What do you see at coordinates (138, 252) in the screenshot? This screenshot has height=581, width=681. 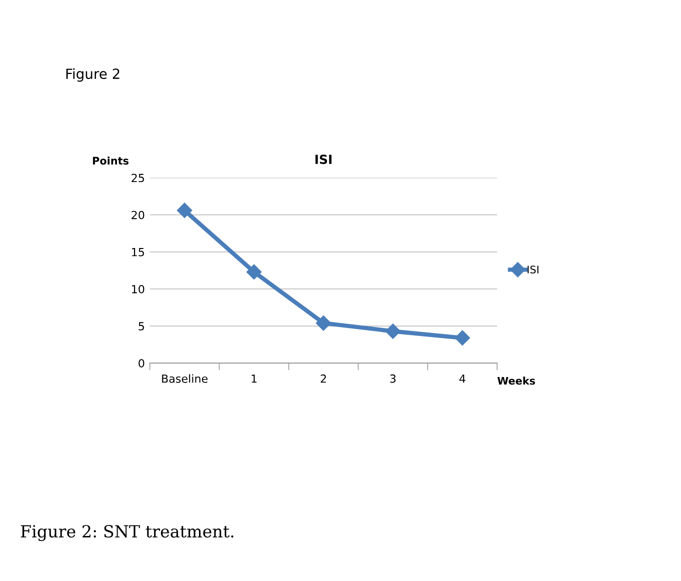 I see `y-tick-label: 15` at bounding box center [138, 252].